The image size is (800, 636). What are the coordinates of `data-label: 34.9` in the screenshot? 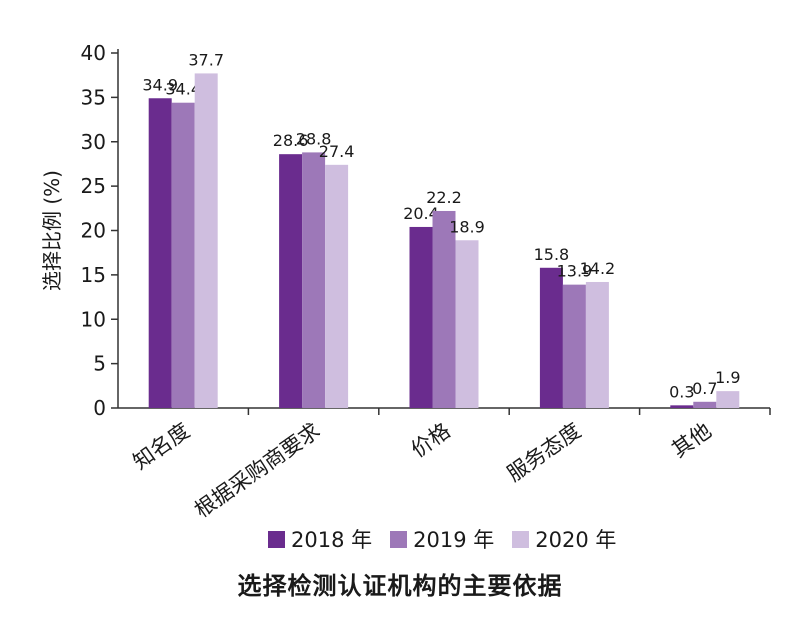 It's located at (160, 84).